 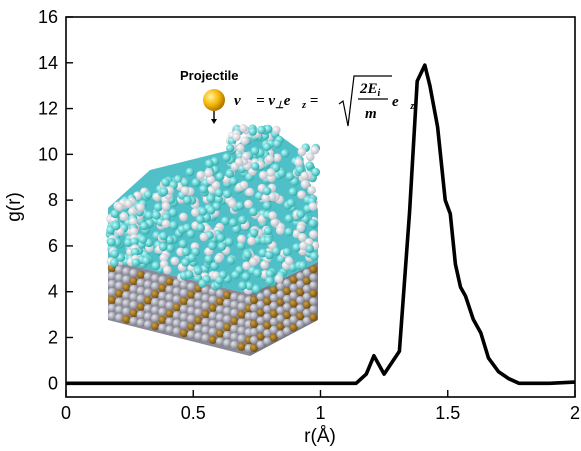 I want to click on y-tick-label: 0, so click(x=53, y=383).